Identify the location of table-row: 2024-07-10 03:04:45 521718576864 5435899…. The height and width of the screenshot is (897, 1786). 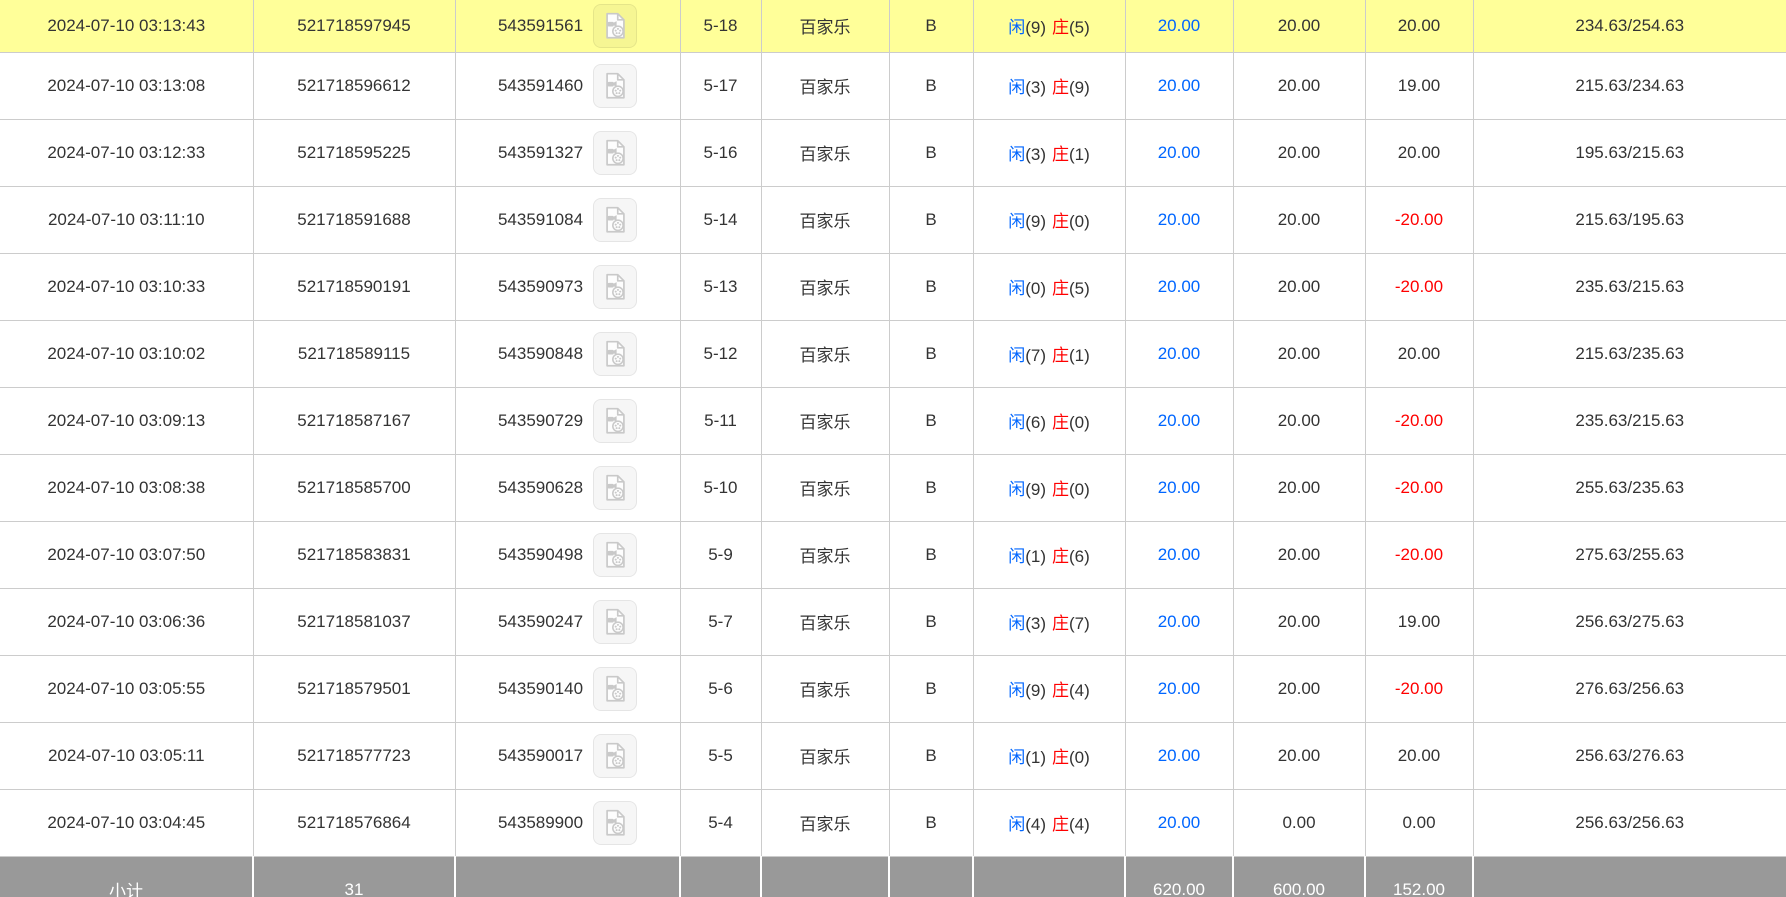
(893, 823).